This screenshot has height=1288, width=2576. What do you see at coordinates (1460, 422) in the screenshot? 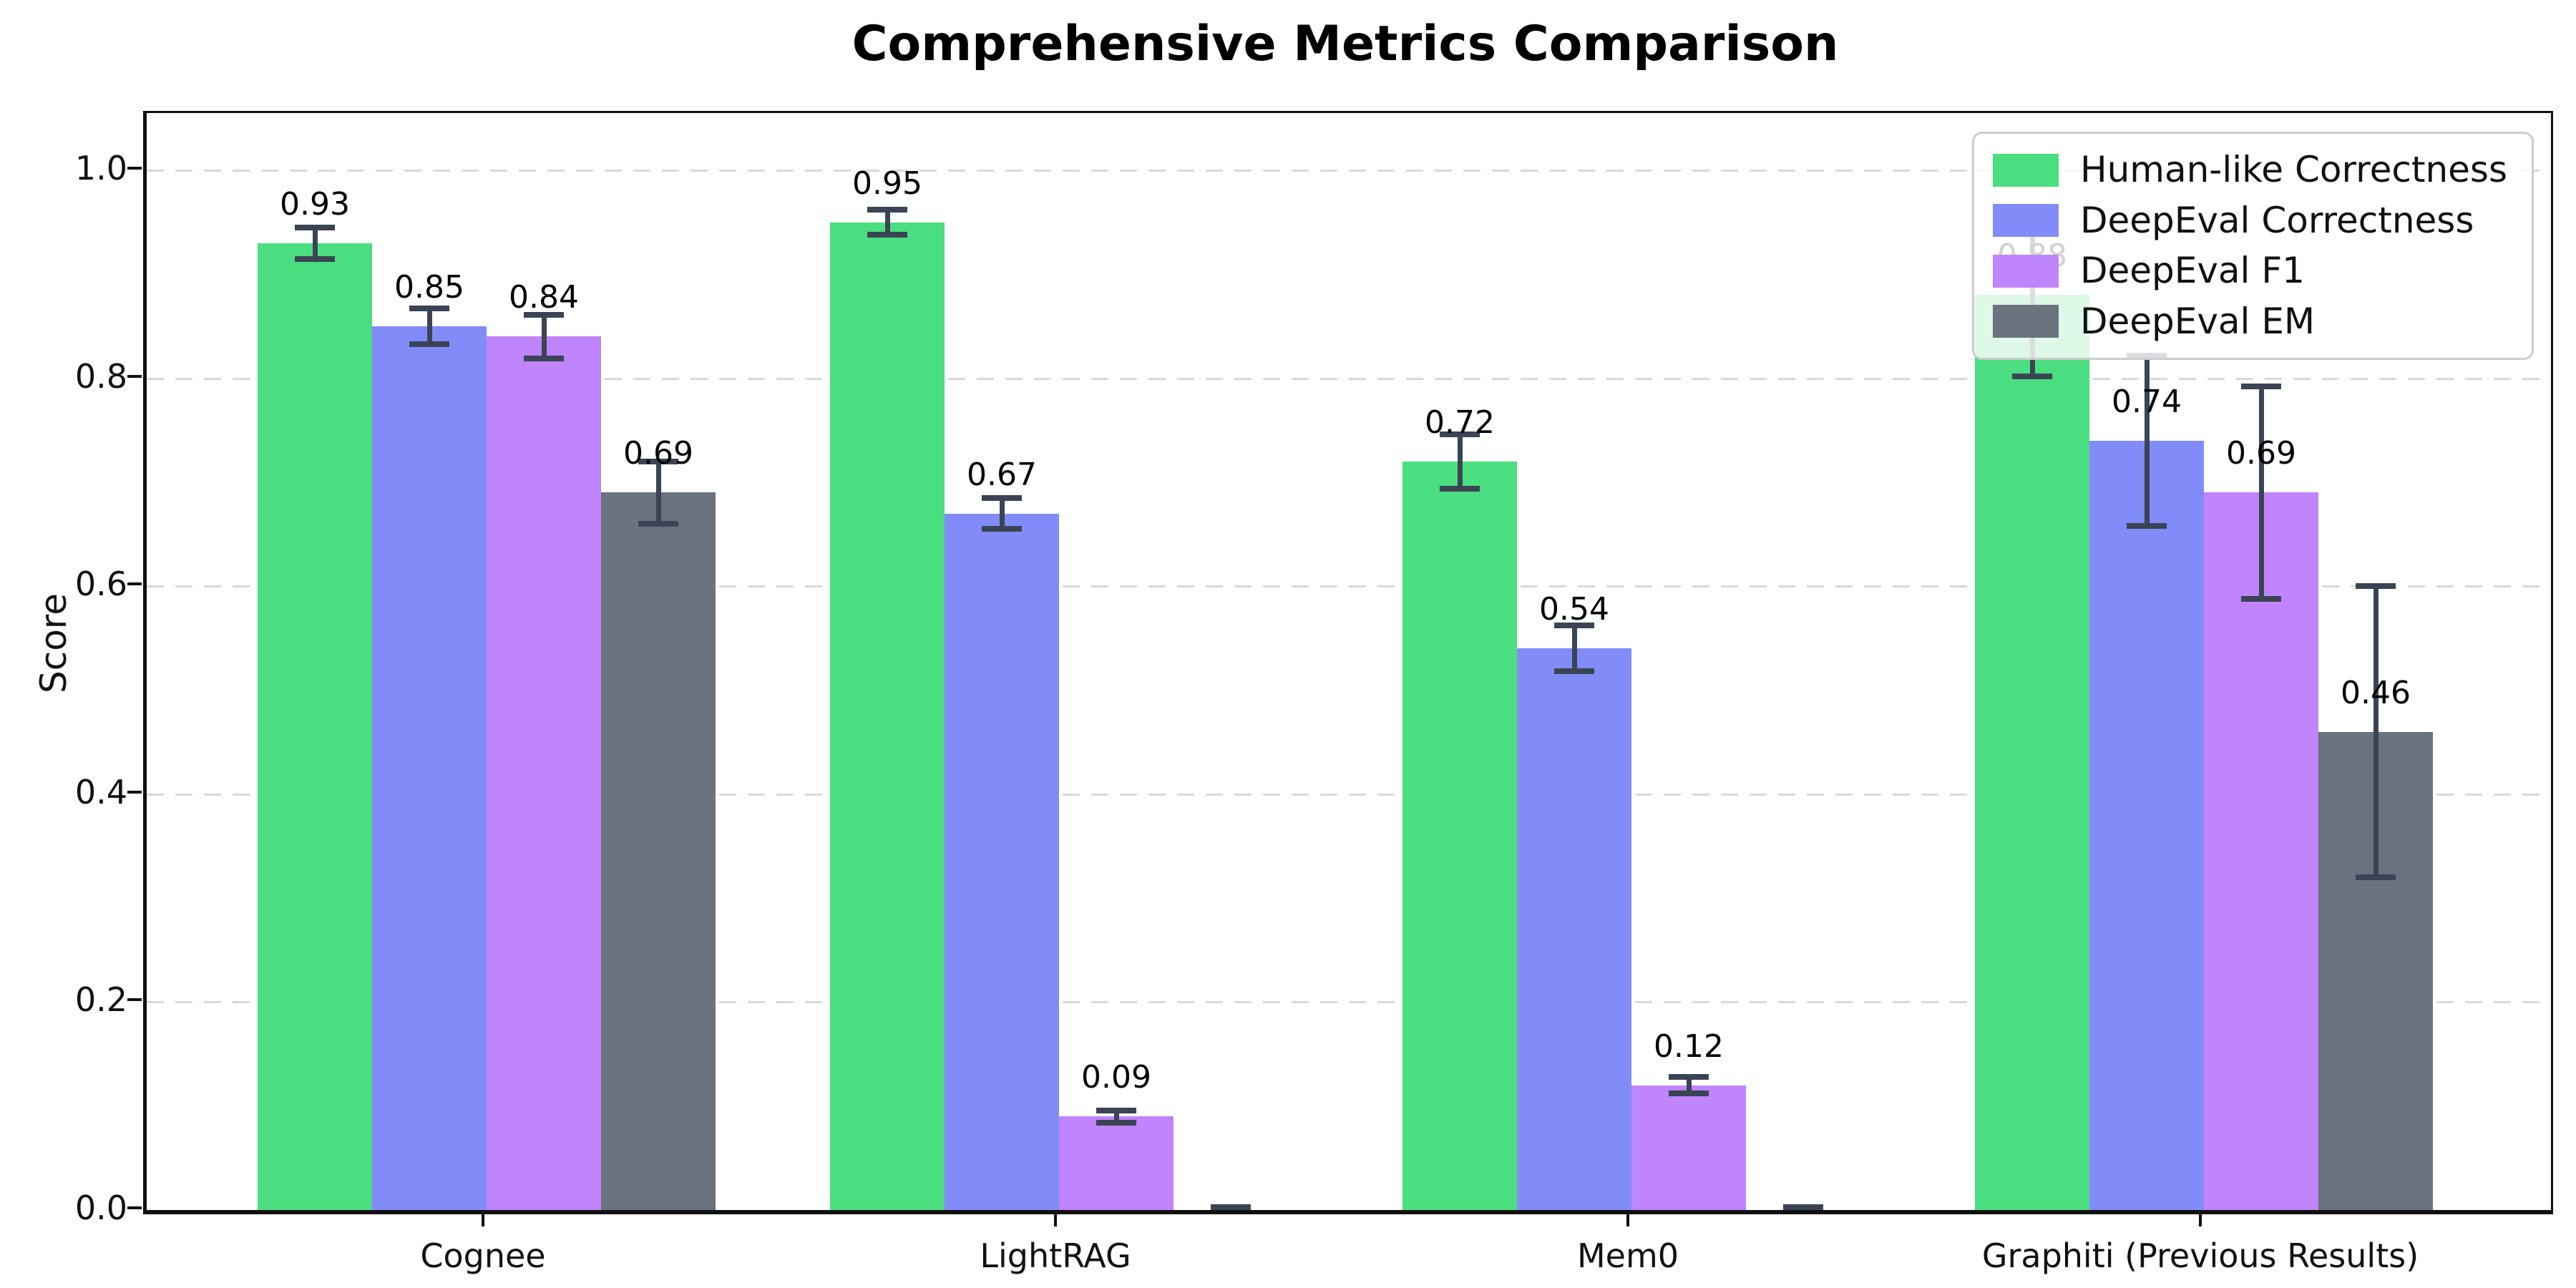
I see `bar-value-label: 0.72` at bounding box center [1460, 422].